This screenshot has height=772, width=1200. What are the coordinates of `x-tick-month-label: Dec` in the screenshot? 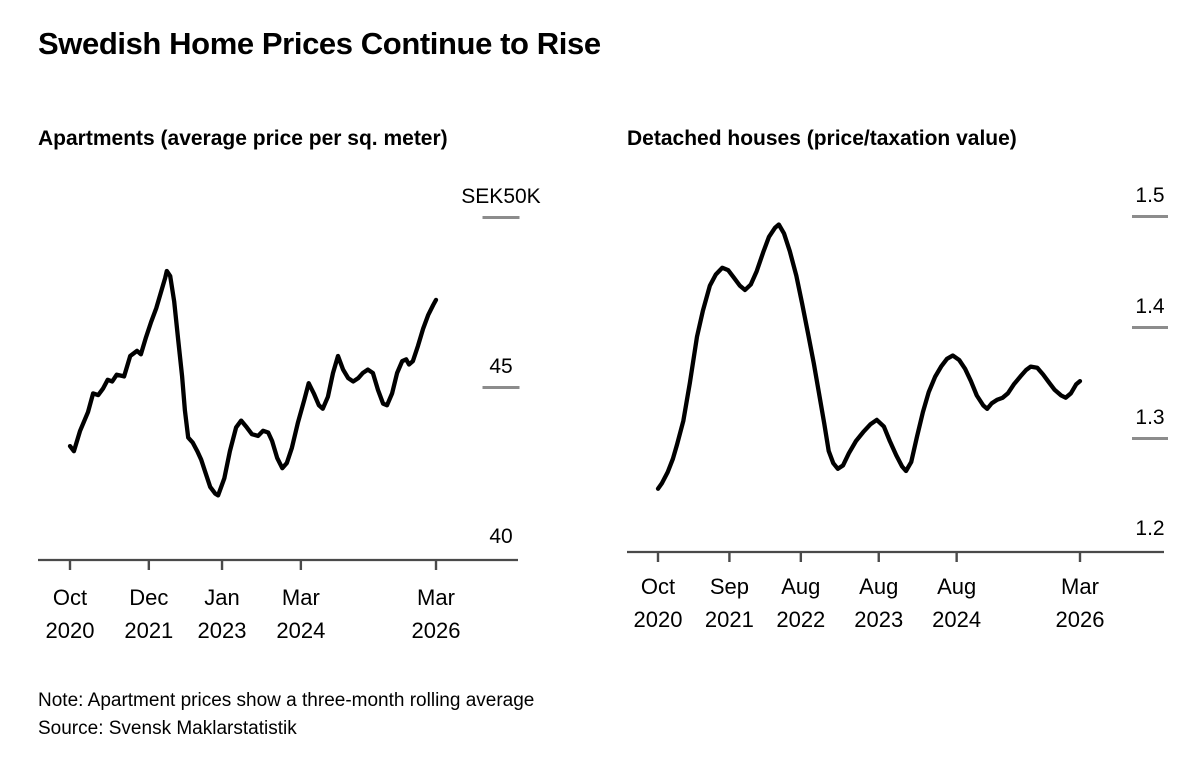 It's located at (149, 597).